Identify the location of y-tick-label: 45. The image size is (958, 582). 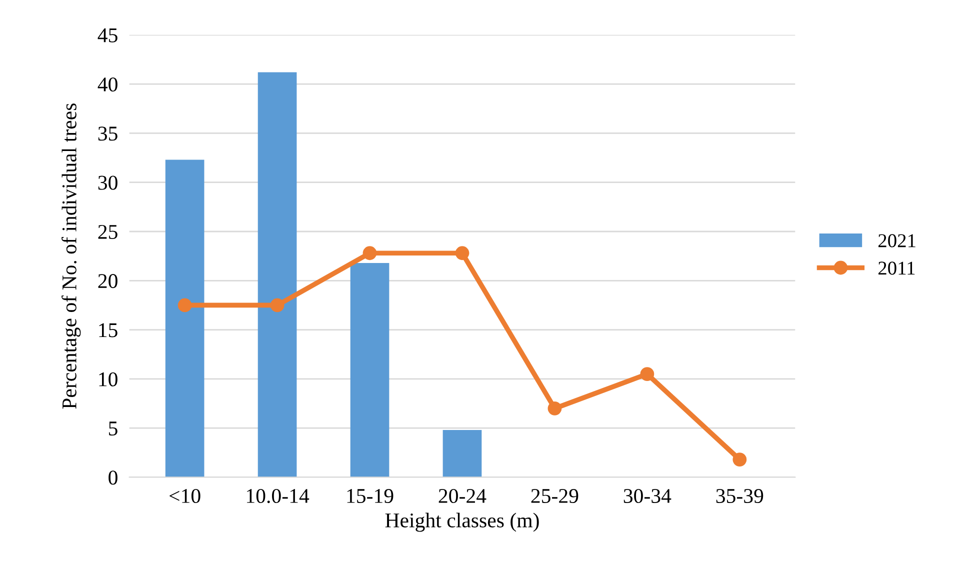
(108, 35).